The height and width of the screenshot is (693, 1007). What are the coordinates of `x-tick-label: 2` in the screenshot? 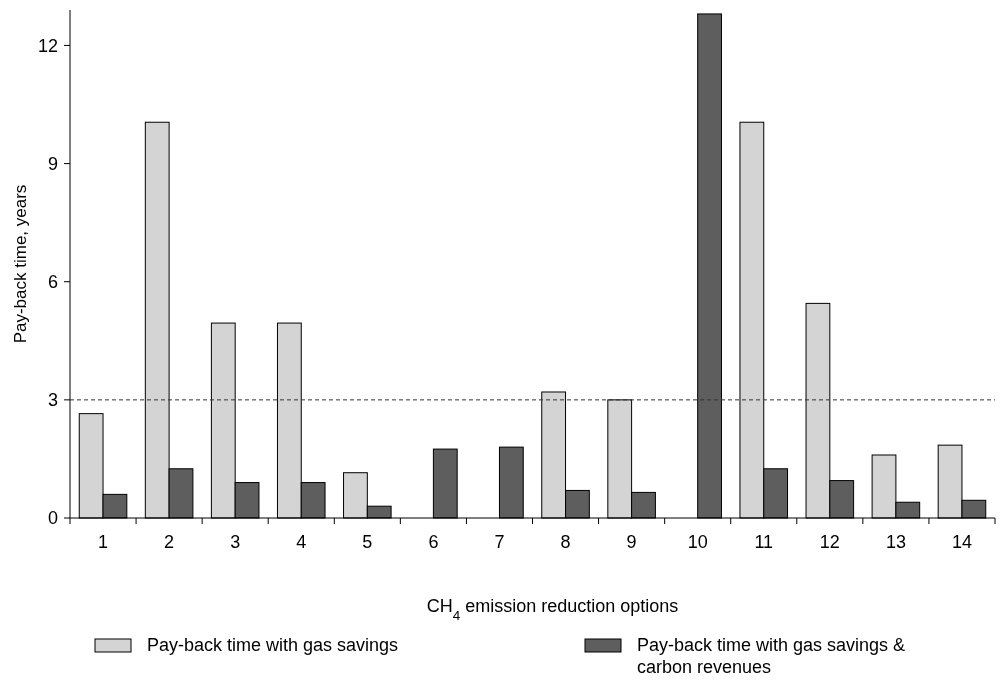 It's located at (169, 542).